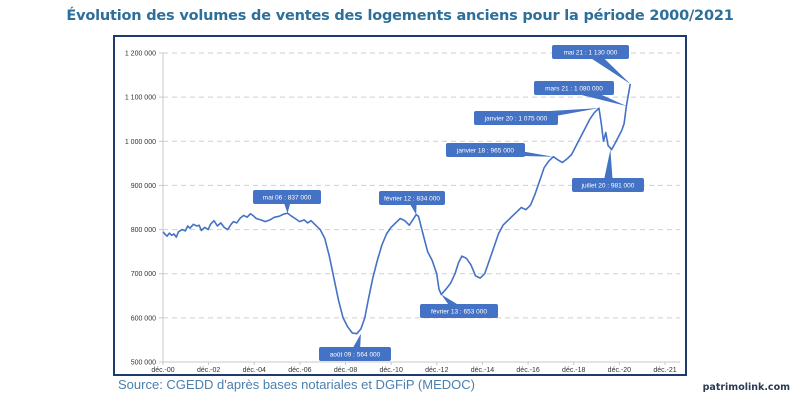  I want to click on callout: février 13 : 653 000, so click(459, 306).